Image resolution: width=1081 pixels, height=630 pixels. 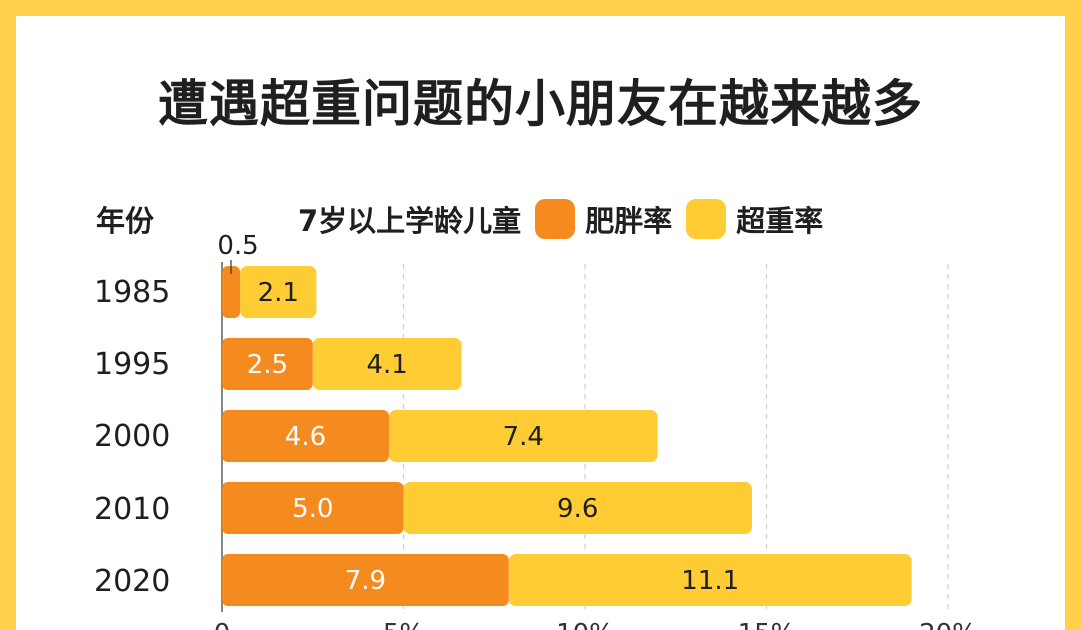 I want to click on bar-label-overweight: 4.1, so click(x=386, y=365).